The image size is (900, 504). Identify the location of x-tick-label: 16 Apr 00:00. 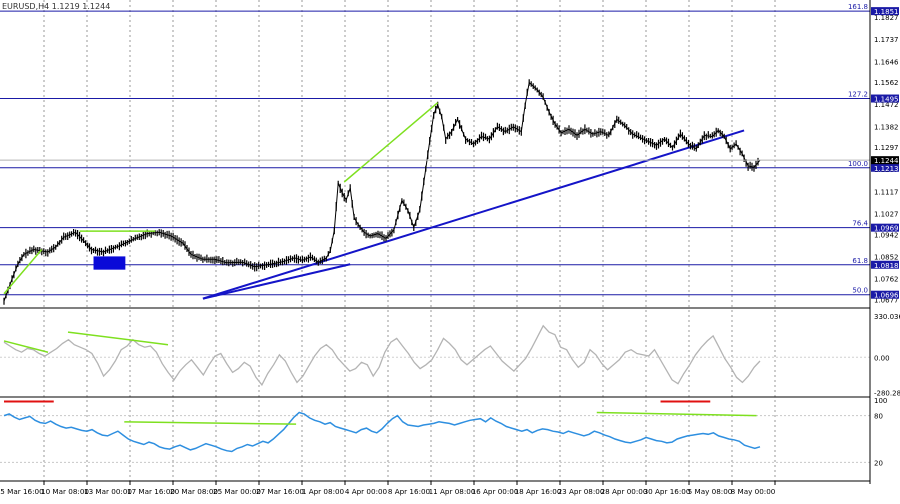
(495, 491).